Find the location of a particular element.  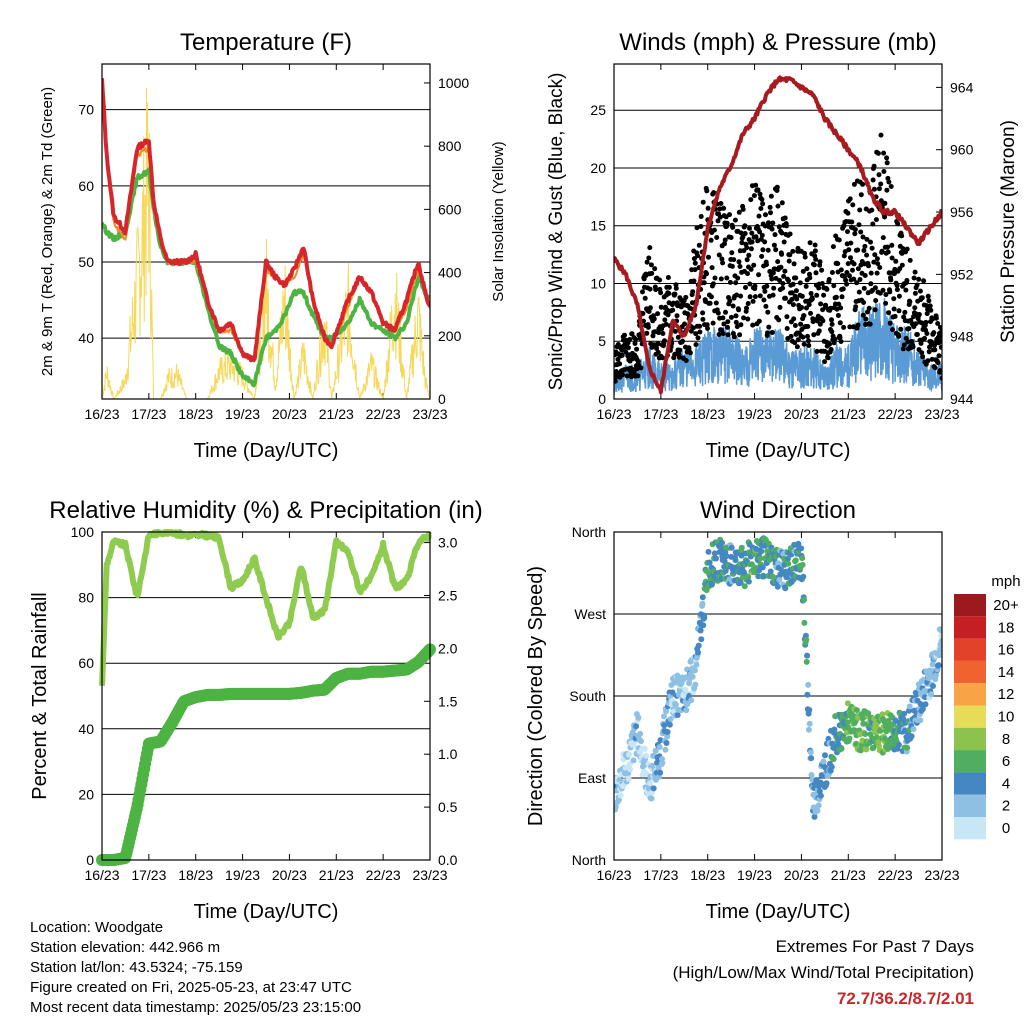

y-tick-label: 50 is located at coordinates (86, 262).